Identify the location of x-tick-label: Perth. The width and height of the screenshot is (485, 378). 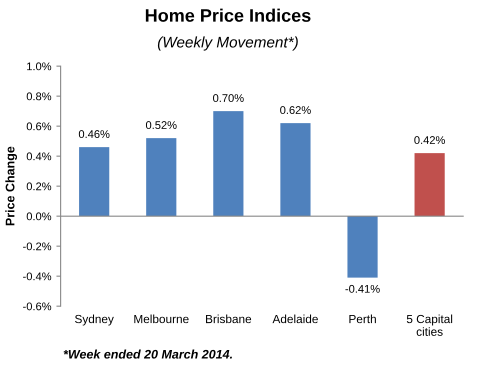
(362, 319).